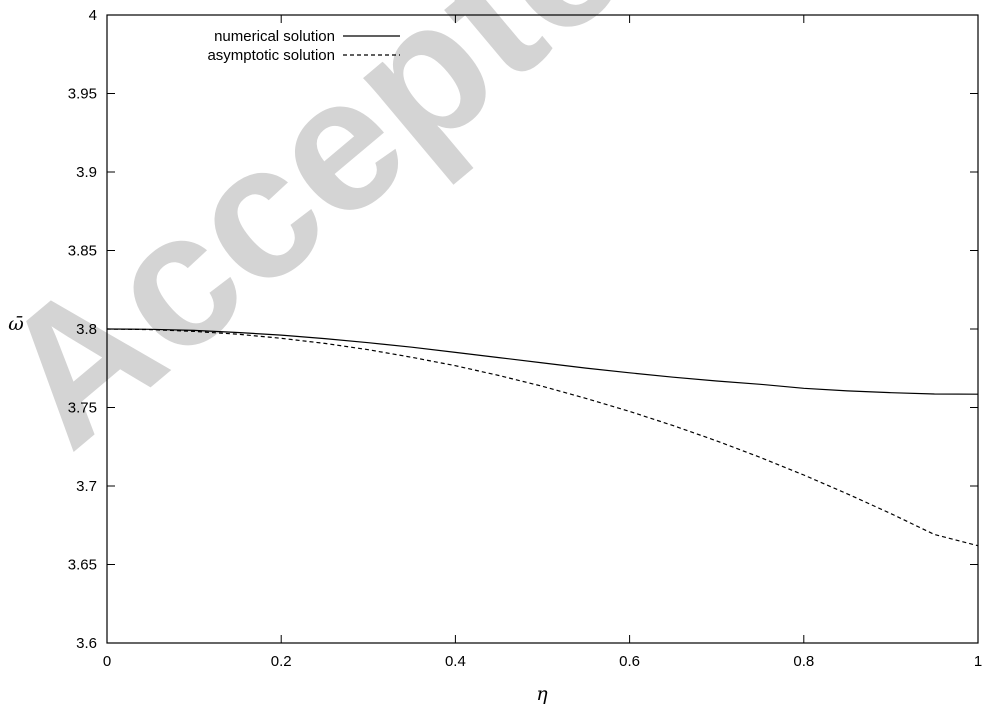  I want to click on x-tick-label: 0, so click(107, 661).